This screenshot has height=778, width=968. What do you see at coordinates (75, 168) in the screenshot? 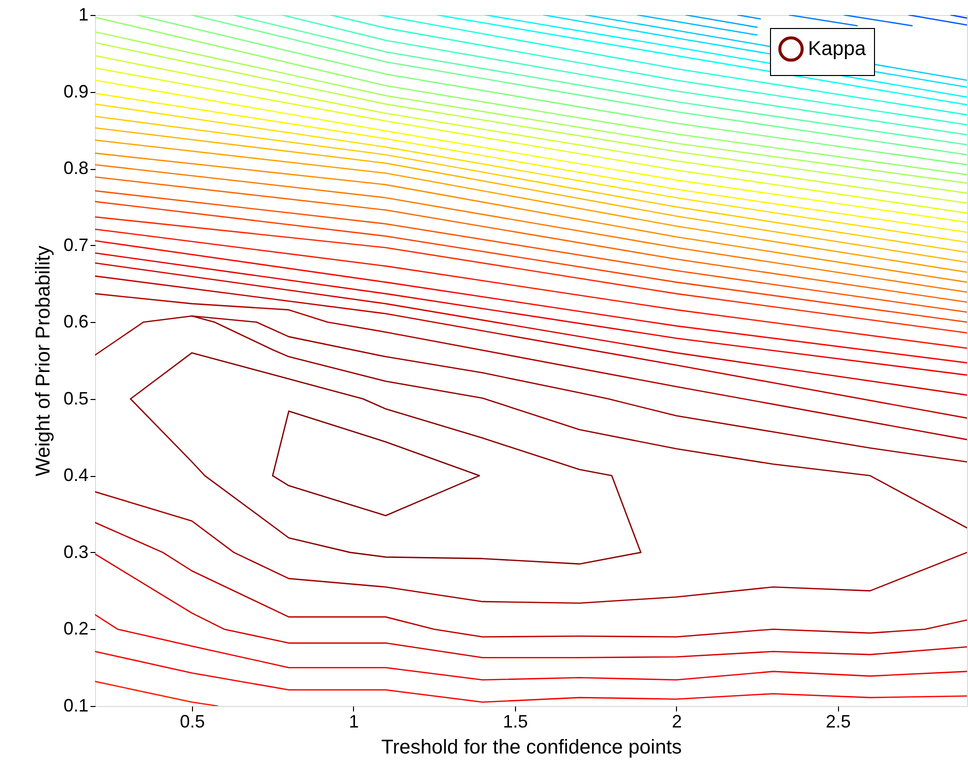
I see `y-tick-label: 0.8` at bounding box center [75, 168].